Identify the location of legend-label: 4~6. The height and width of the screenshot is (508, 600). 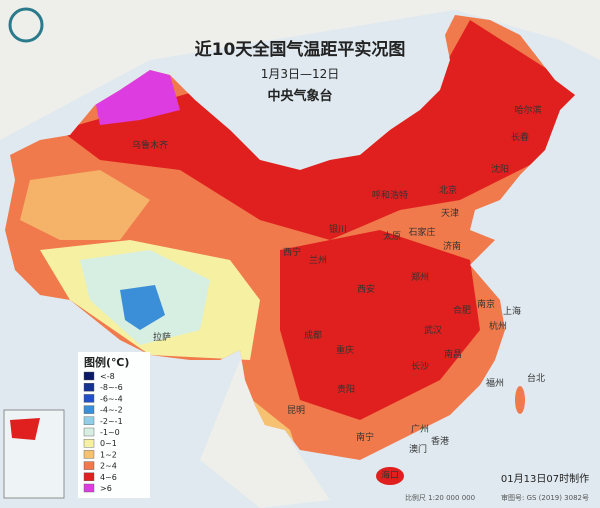
(108, 477).